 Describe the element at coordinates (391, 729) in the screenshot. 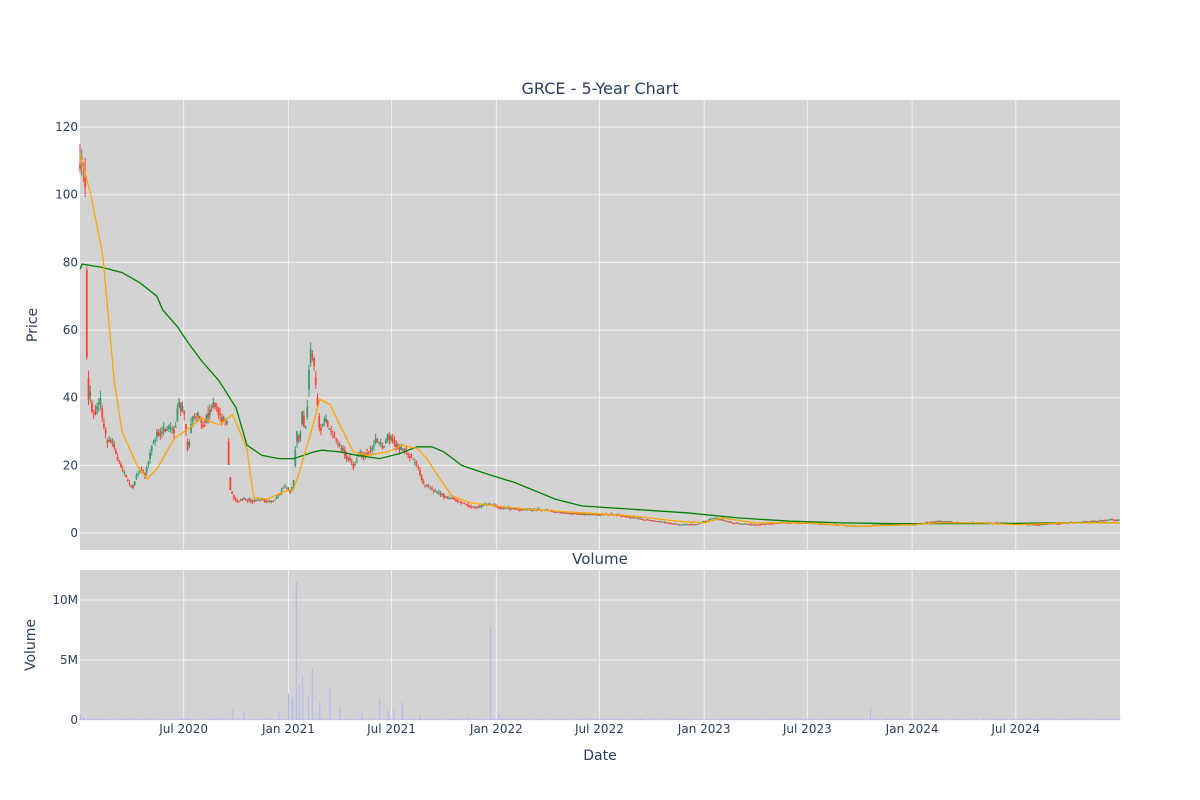

I see `x-tick-label: Jul 2021` at that location.